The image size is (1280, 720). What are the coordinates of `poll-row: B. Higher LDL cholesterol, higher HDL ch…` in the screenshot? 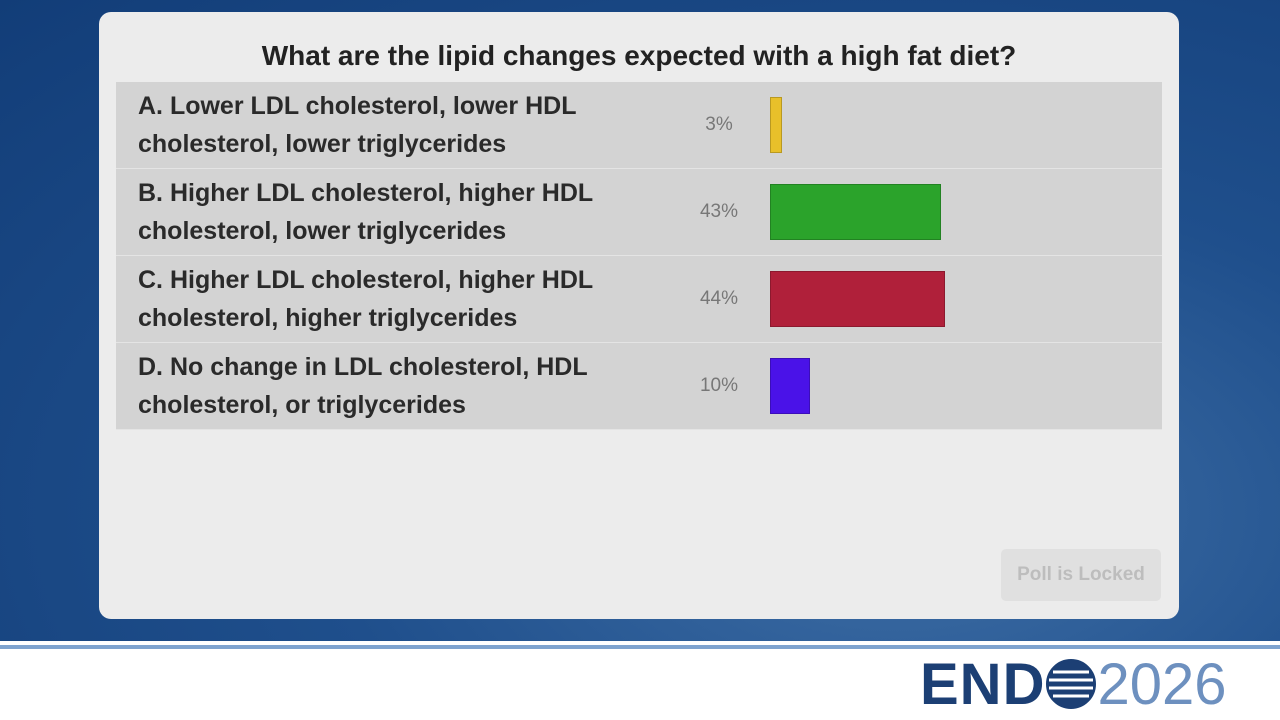 It's located at (639, 212).